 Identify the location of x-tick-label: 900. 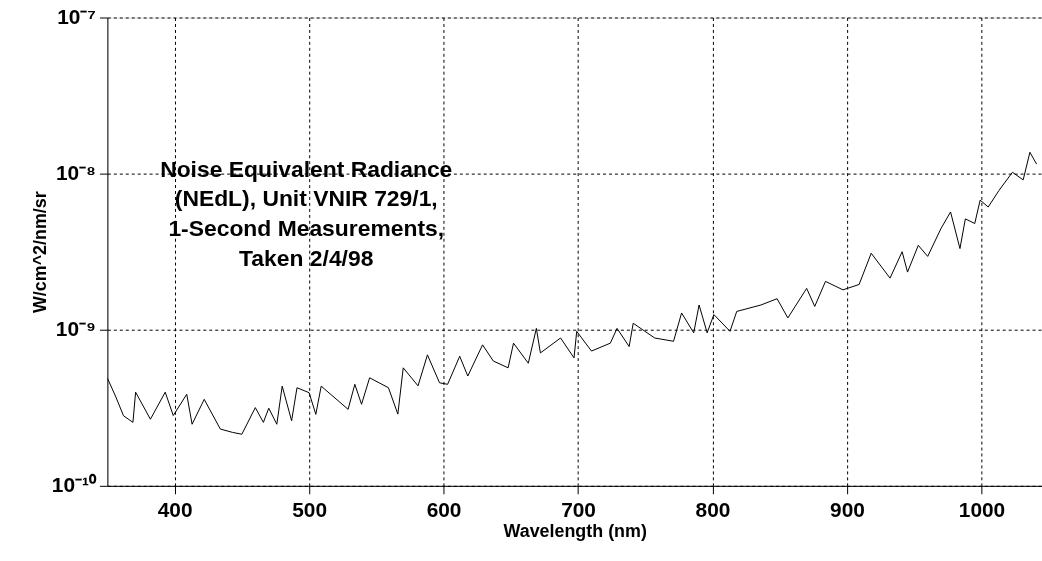
(847, 510).